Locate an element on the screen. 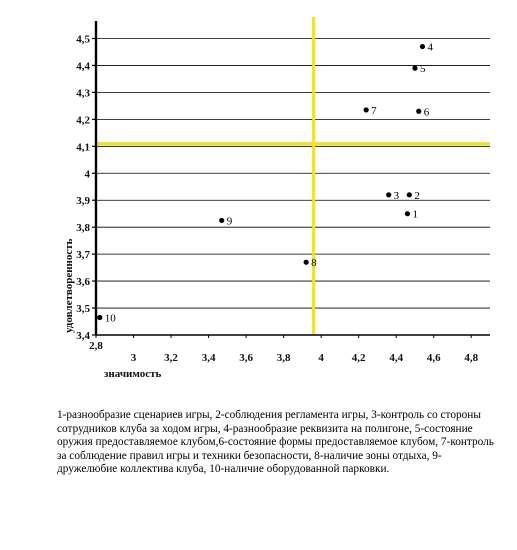  x-axis-title: значимость is located at coordinates (132, 374).